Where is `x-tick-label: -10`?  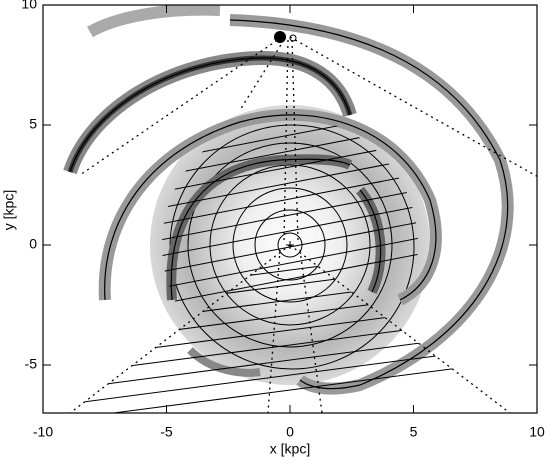 x-tick-label: -10 is located at coordinates (43, 432).